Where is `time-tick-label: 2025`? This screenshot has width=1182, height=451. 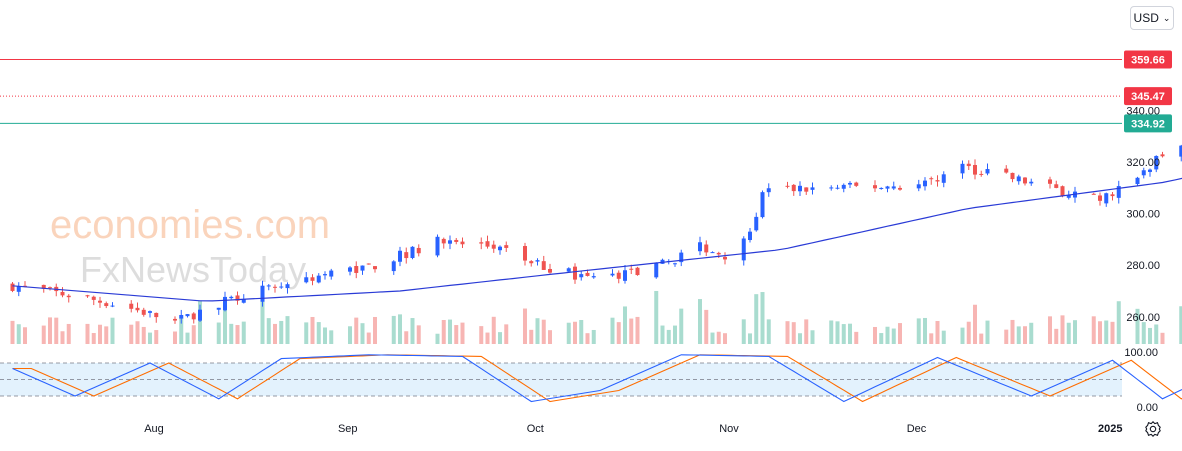 time-tick-label: 2025 is located at coordinates (1110, 429).